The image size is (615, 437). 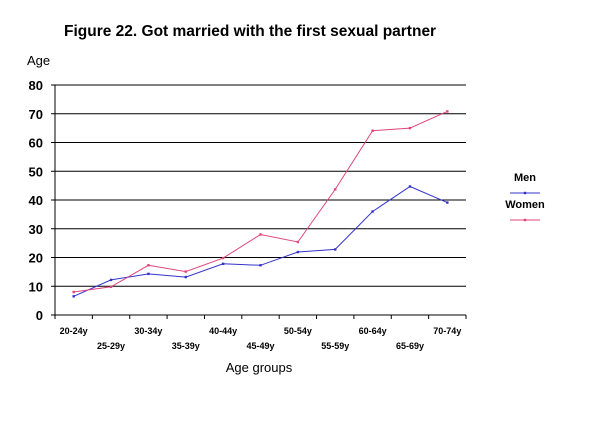 I want to click on y-tick-label: 70, so click(x=36, y=114).